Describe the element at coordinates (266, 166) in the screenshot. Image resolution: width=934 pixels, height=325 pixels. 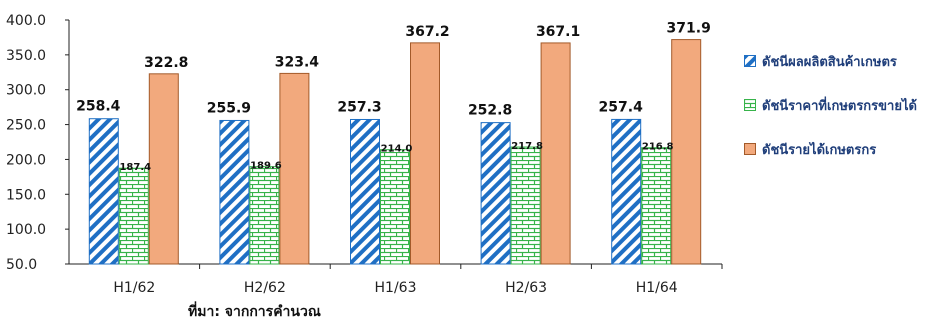
I see `data-label: 189.6` at that location.